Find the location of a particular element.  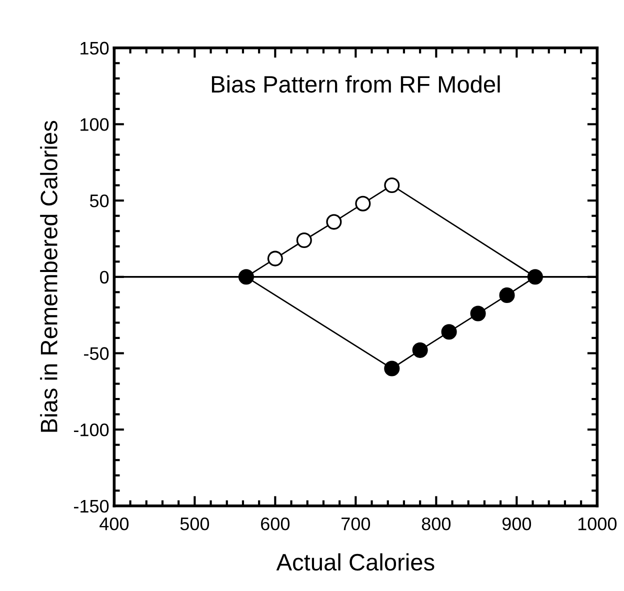

x-tick-label: 700 is located at coordinates (356, 523).